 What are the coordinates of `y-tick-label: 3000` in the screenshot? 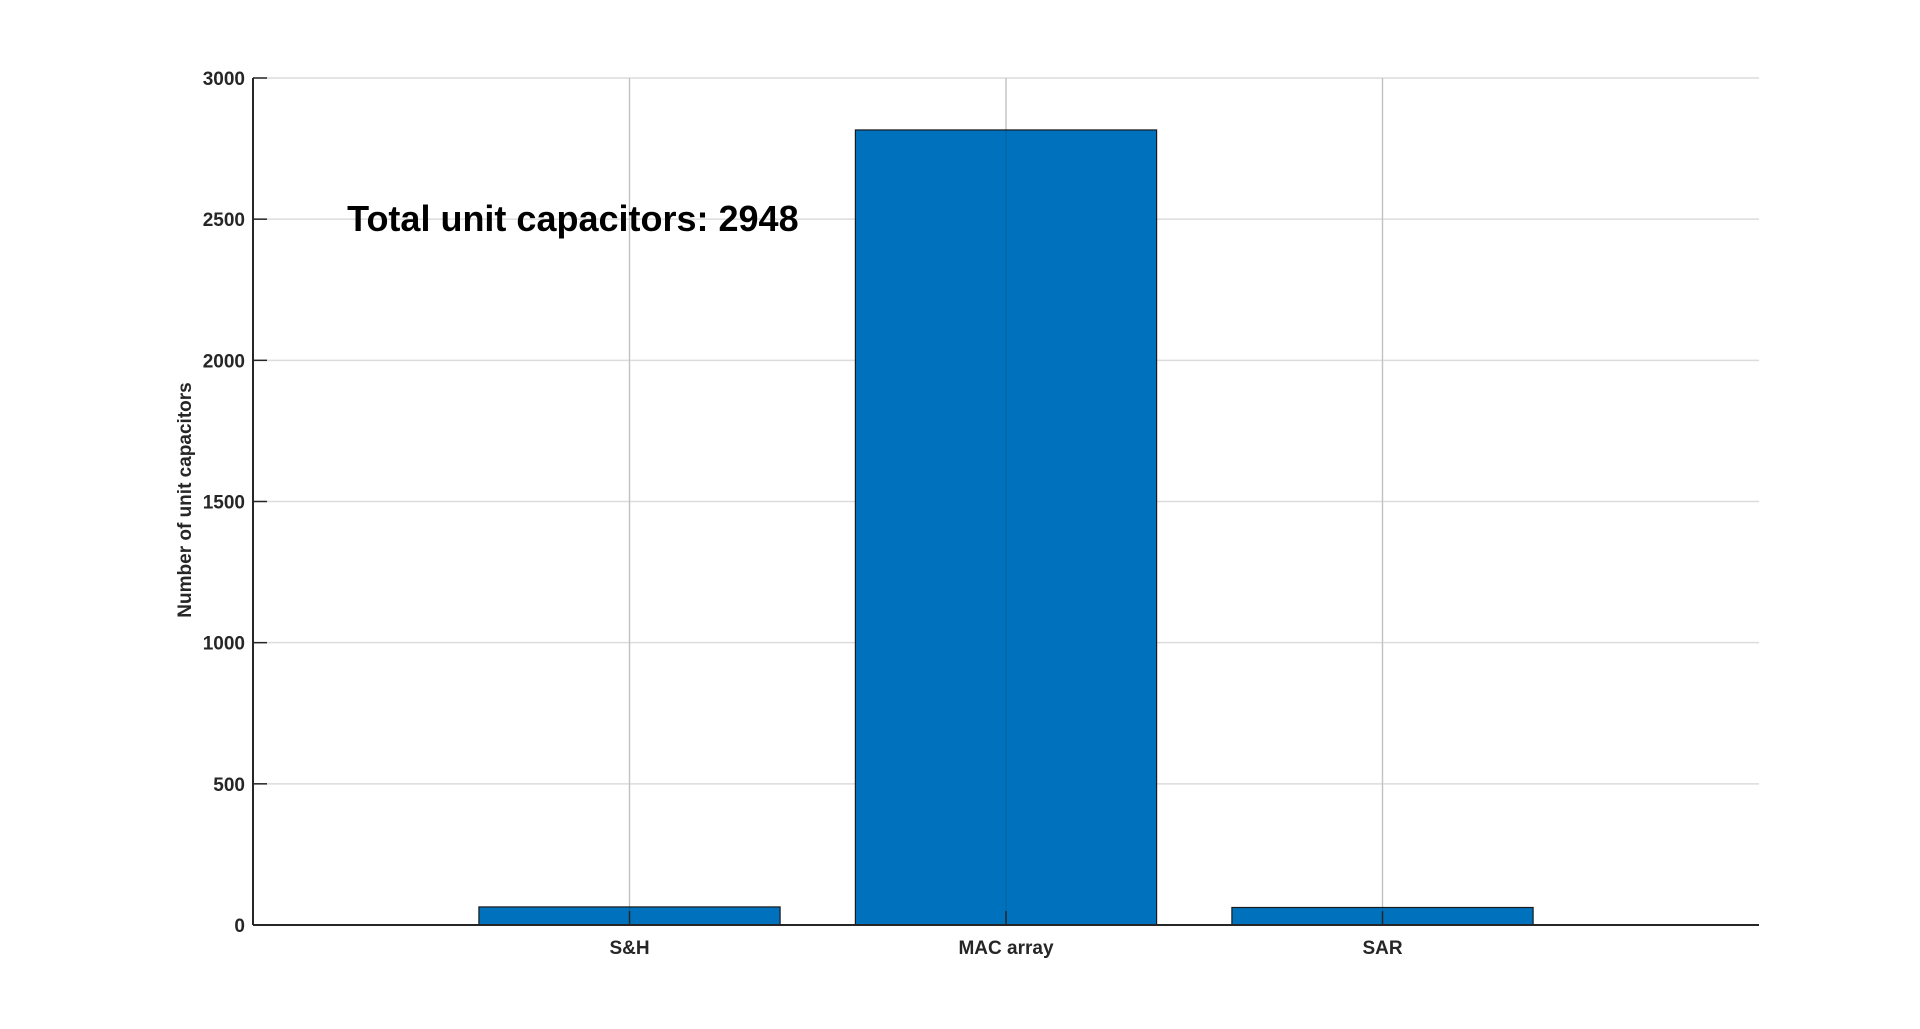 It's located at (224, 79).